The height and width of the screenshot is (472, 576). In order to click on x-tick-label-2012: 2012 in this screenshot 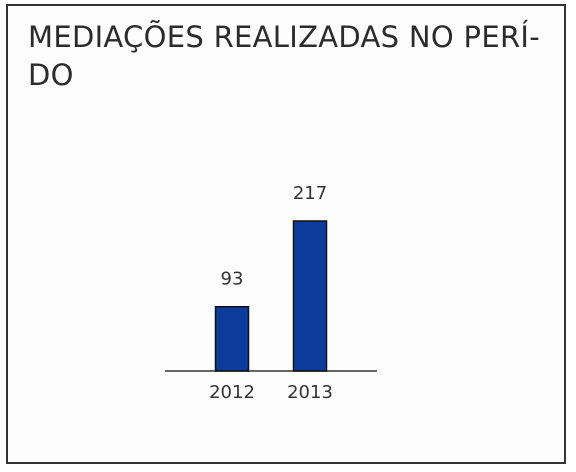, I will do `click(232, 392)`.